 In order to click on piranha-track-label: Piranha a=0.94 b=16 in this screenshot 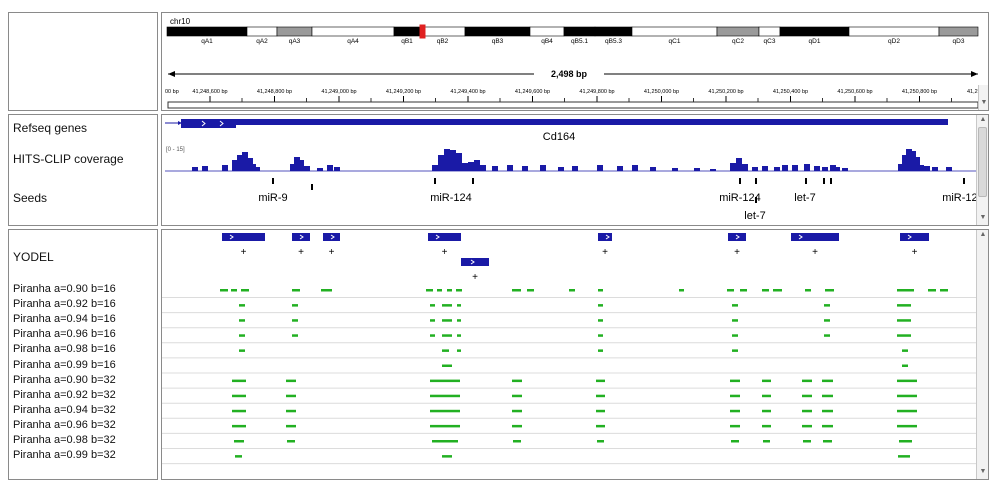, I will do `click(64, 319)`.